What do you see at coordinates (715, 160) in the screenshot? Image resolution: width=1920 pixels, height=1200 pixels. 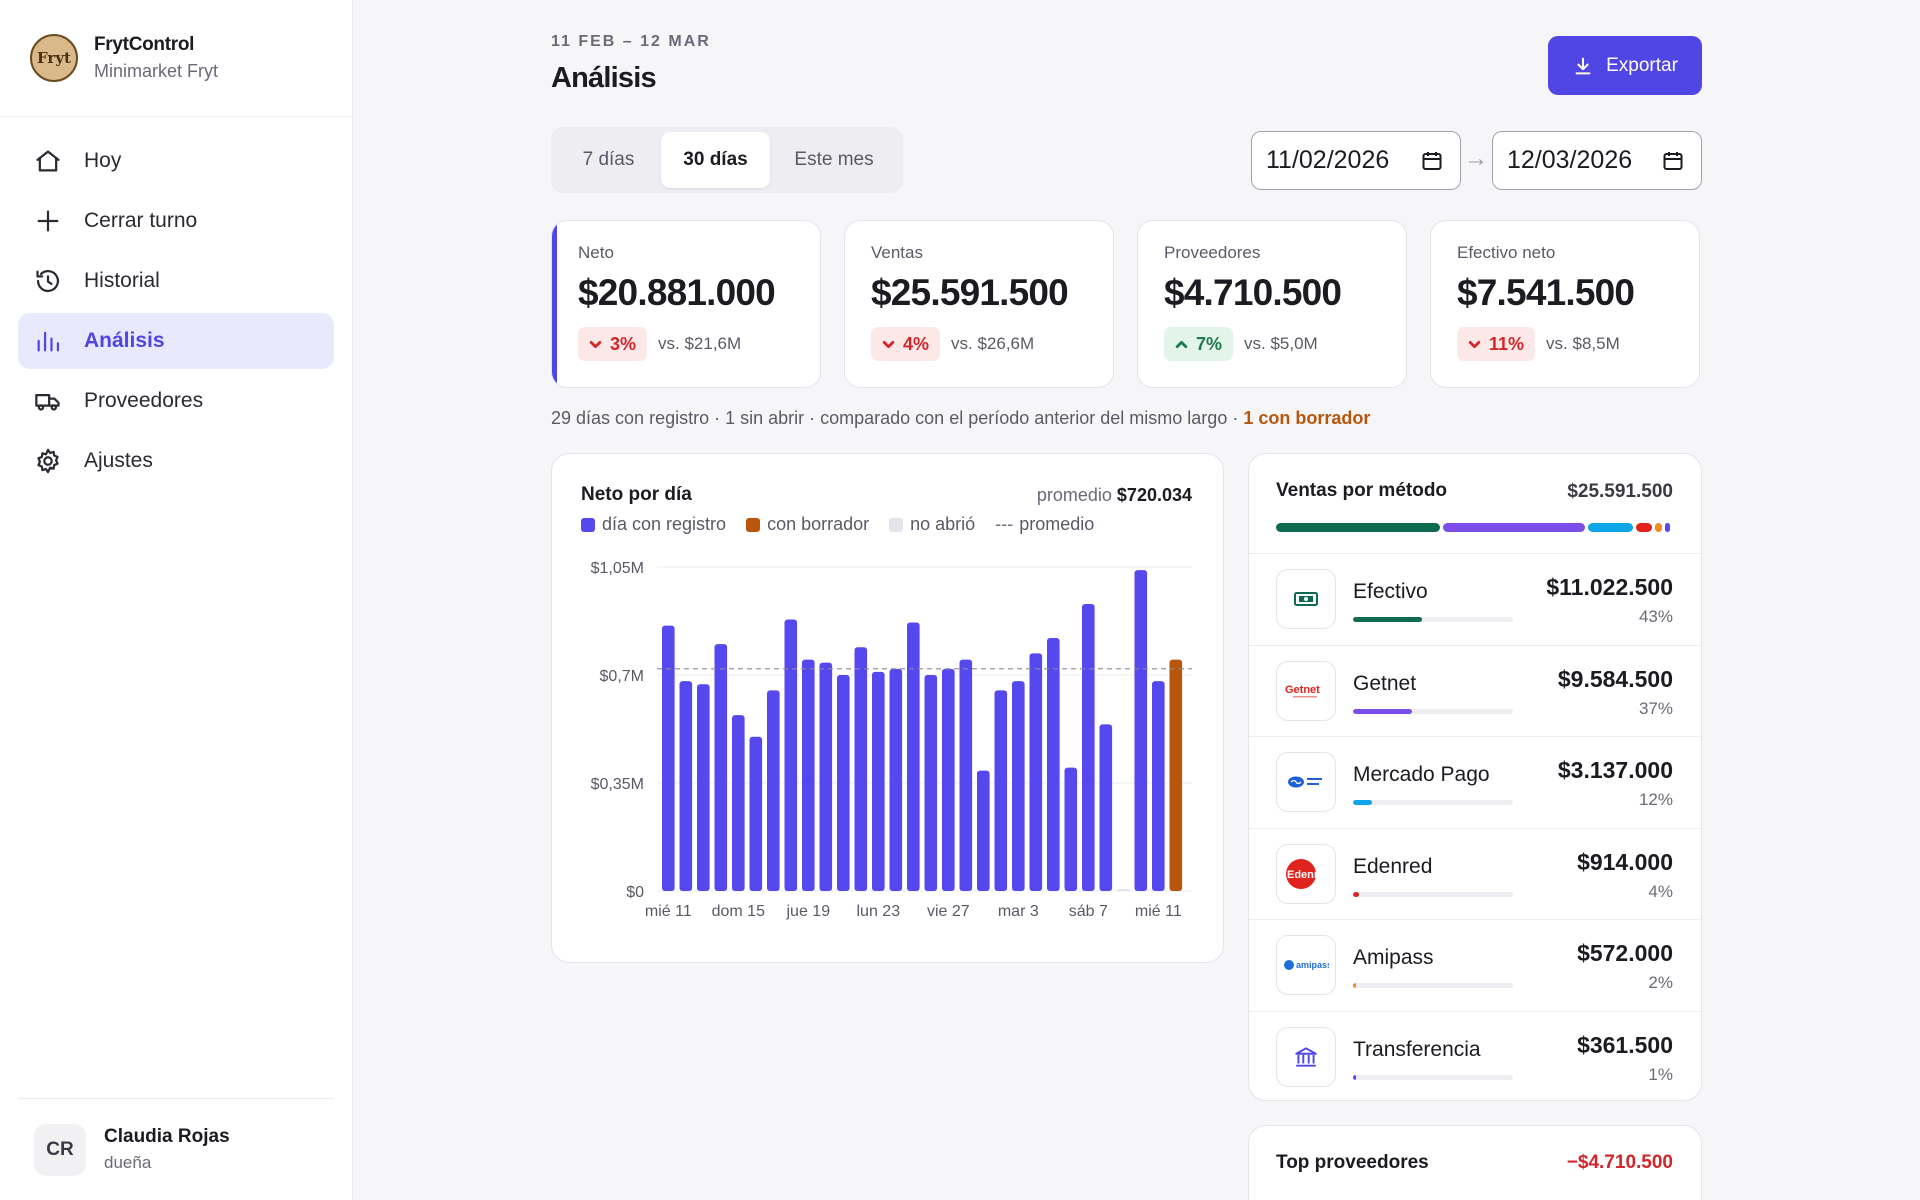 I see `tab-30-dias: 30 días` at bounding box center [715, 160].